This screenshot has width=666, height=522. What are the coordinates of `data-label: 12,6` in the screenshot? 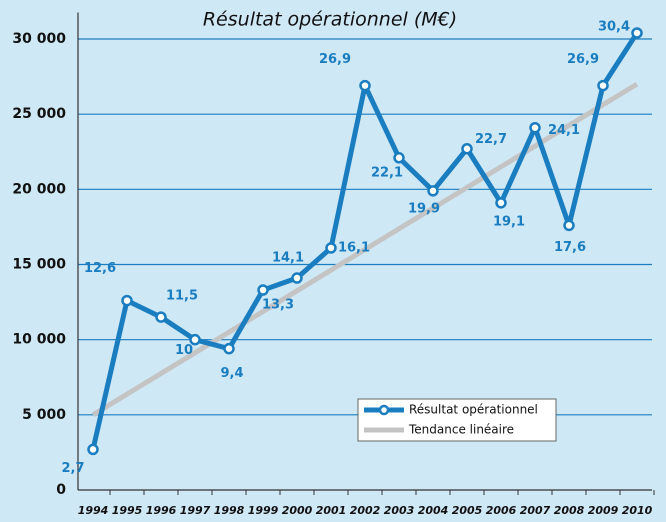 It's located at (100, 268).